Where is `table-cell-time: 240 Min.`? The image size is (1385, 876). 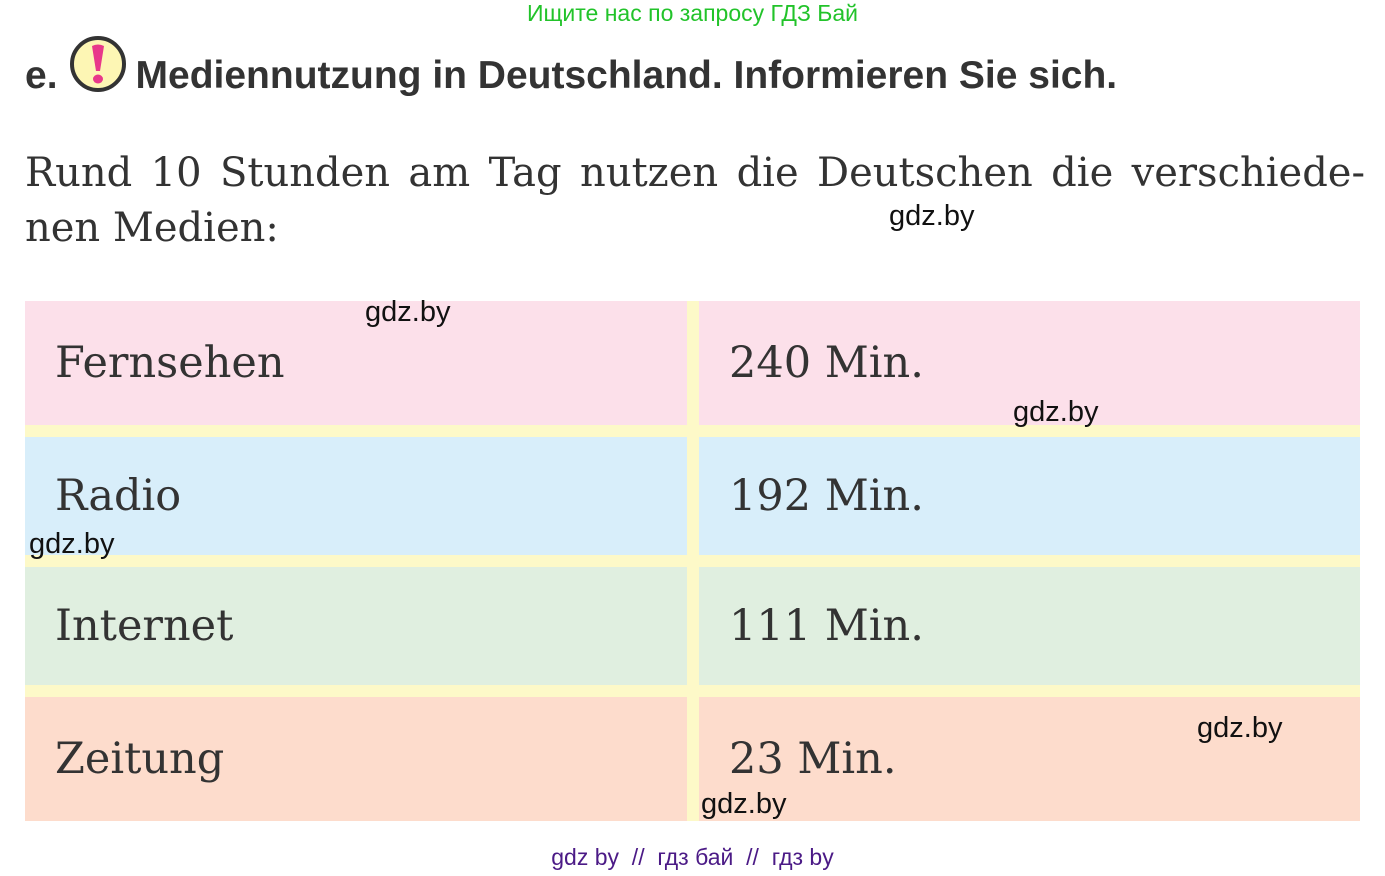
table-cell-time: 240 Min. is located at coordinates (1029, 363).